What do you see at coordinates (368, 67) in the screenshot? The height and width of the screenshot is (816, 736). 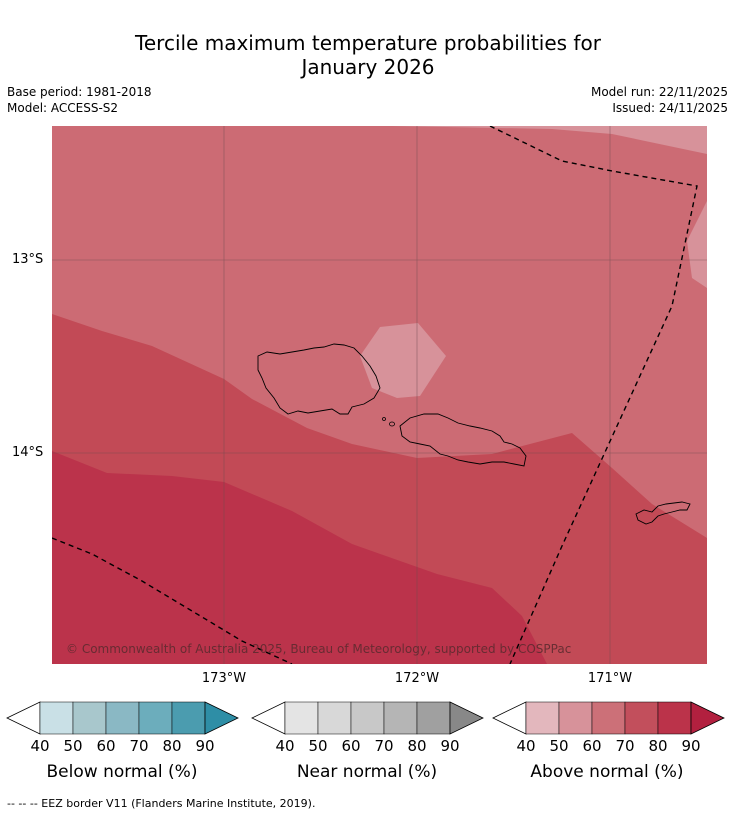 I see `title-line-2: January 2026` at bounding box center [368, 67].